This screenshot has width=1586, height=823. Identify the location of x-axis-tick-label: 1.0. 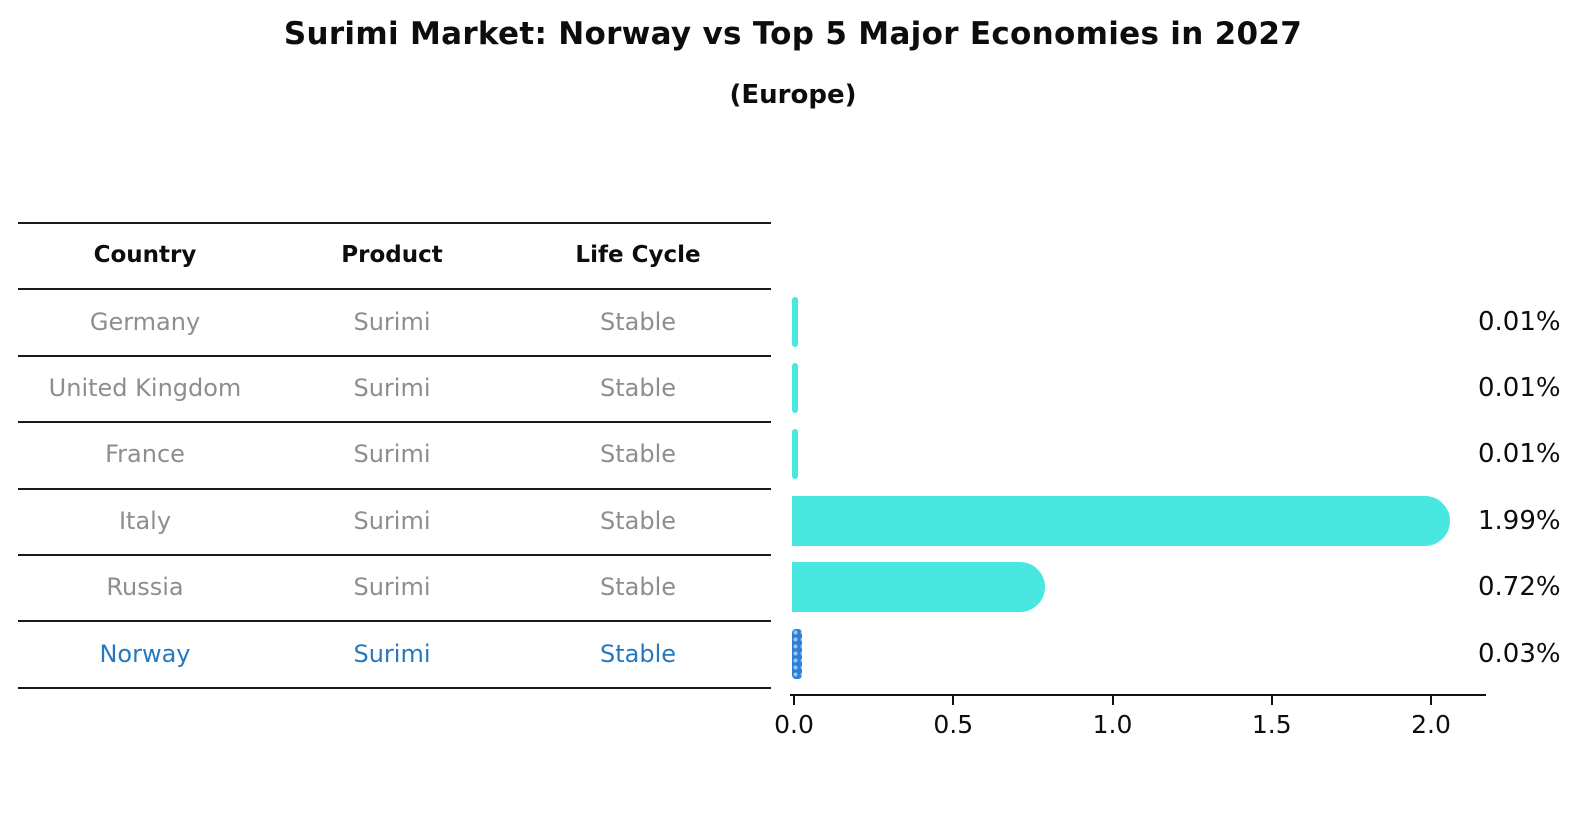
(1112, 724).